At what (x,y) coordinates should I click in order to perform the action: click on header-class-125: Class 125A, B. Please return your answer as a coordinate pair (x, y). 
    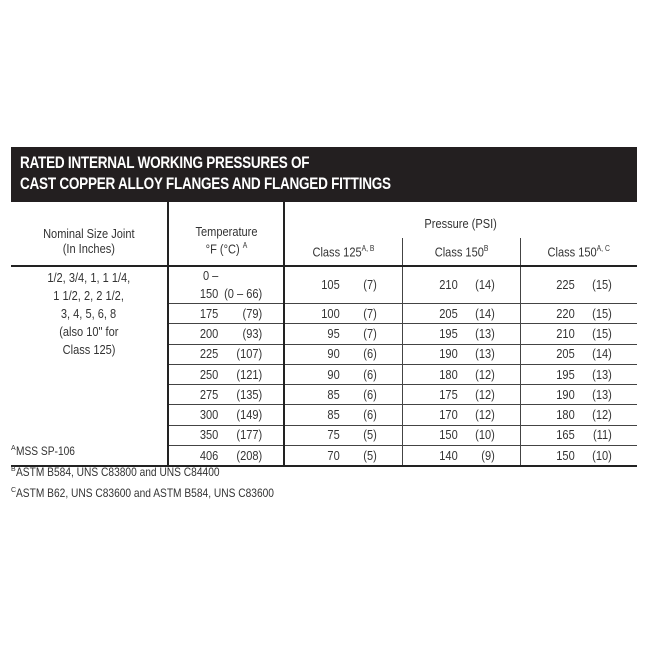
    Looking at the image, I should click on (343, 252).